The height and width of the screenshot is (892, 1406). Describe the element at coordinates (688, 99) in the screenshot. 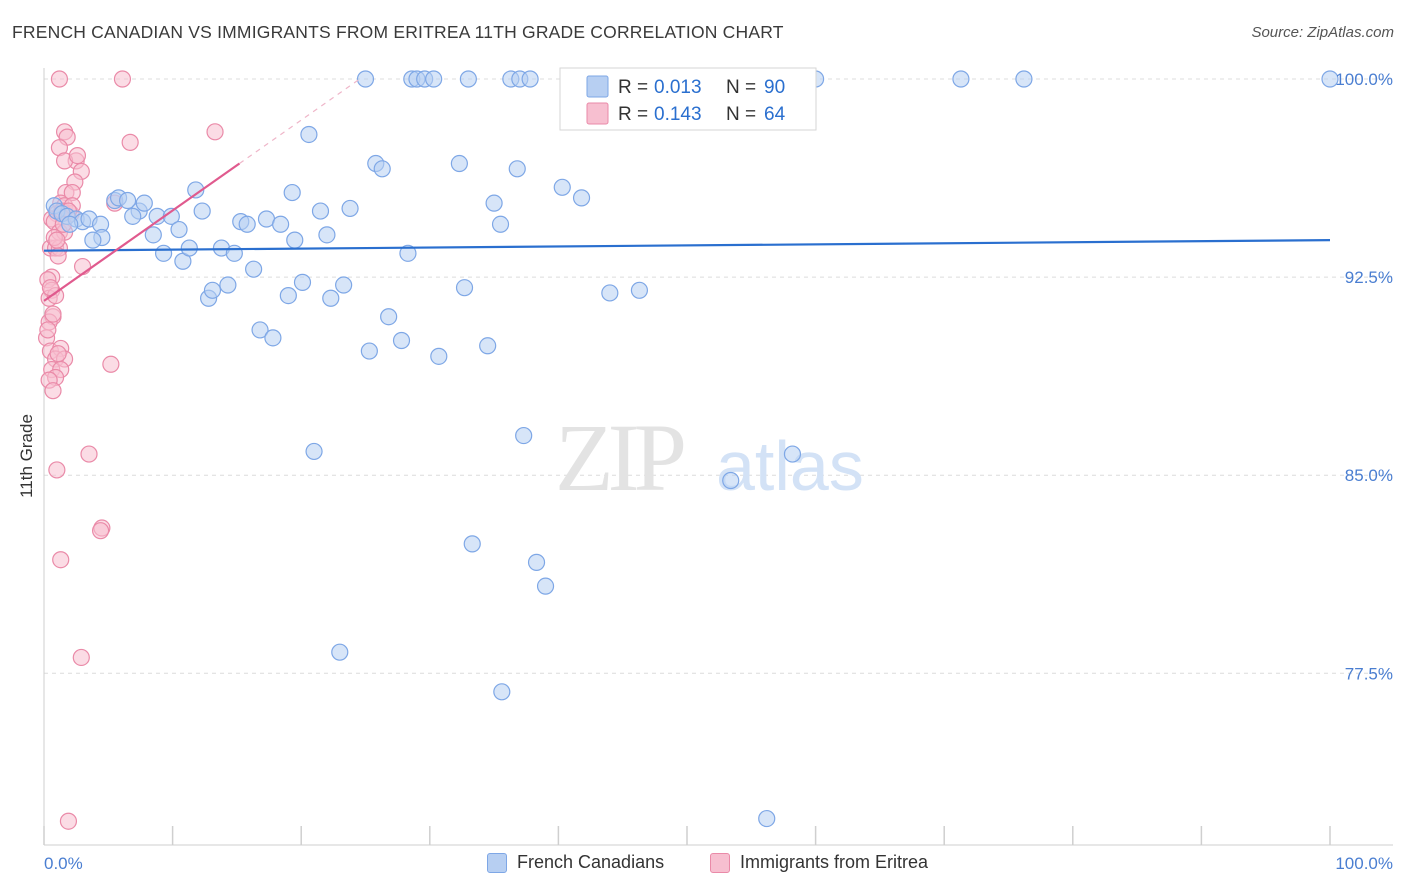

I see `correlation-legend: R = 0.013 N = 90 R = 0.143 N = 64` at that location.